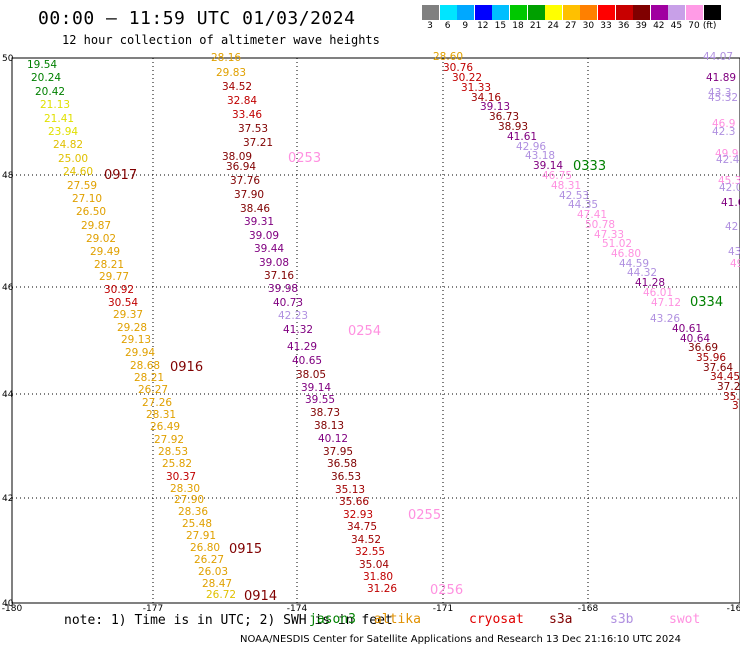  I want to click on wave-height-value: 28.60, so click(448, 57).